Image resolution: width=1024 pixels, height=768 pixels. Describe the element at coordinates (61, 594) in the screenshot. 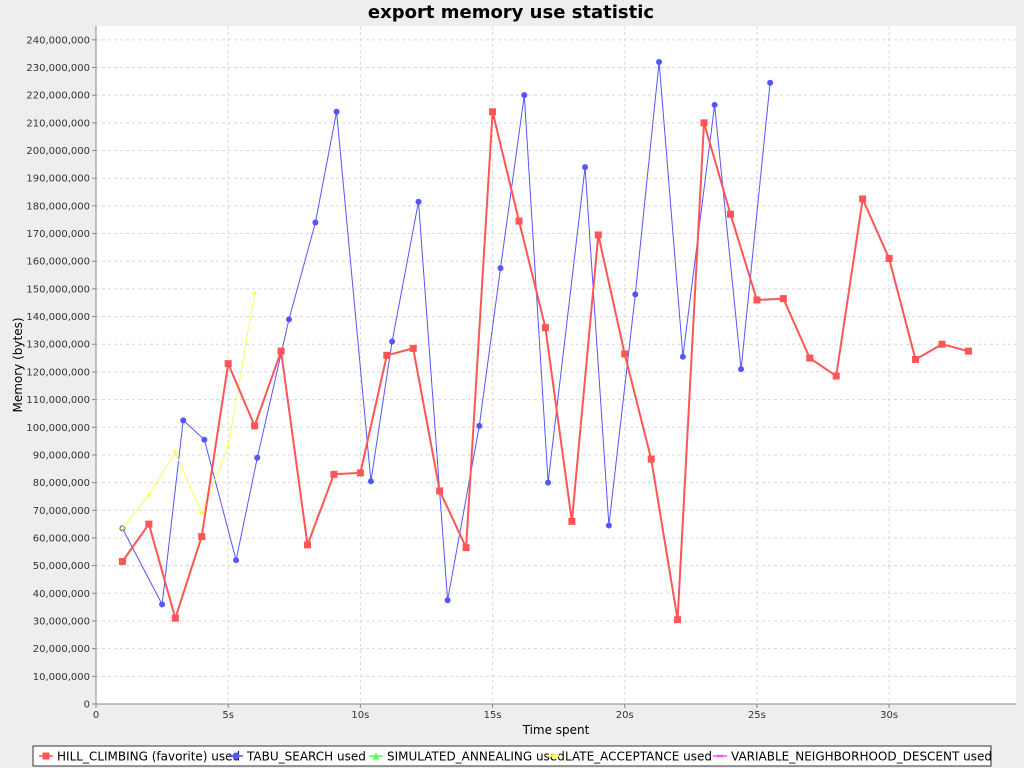

I see `y-tick-label: 40,000,000` at that location.